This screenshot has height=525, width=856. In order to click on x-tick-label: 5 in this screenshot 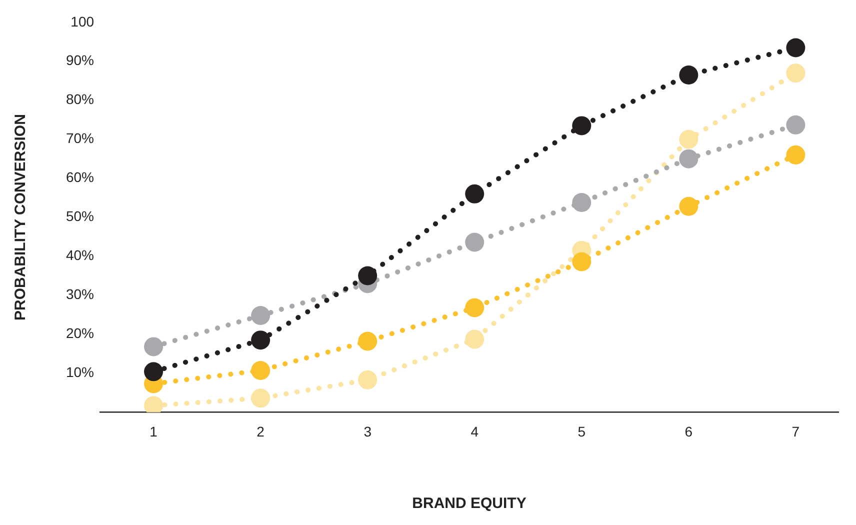, I will do `click(582, 431)`.